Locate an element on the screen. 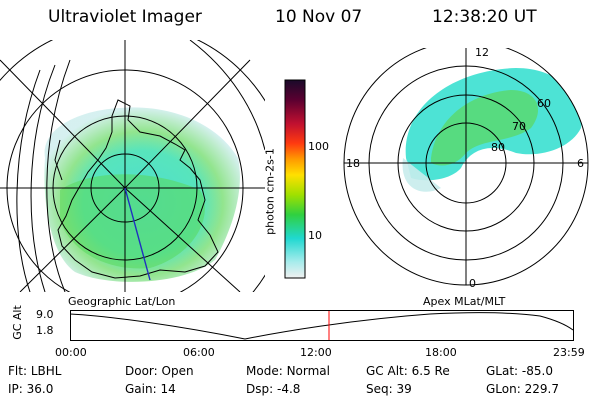 This screenshot has height=400, width=600. x-tick-1200: 12:00 is located at coordinates (316, 352).